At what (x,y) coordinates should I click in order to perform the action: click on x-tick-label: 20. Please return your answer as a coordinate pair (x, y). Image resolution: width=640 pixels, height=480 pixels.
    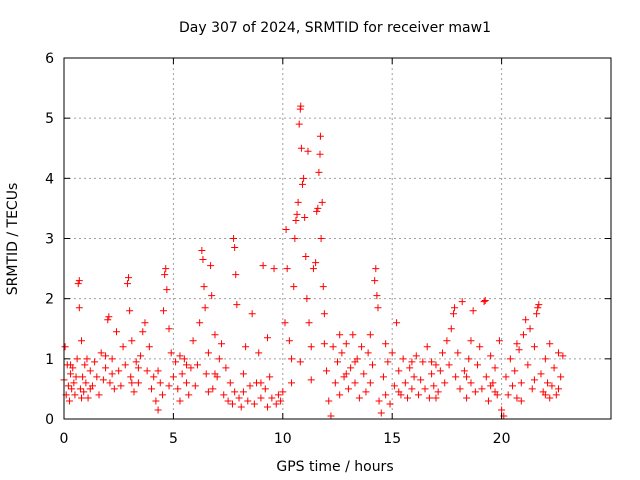
    Looking at the image, I should click on (502, 439).